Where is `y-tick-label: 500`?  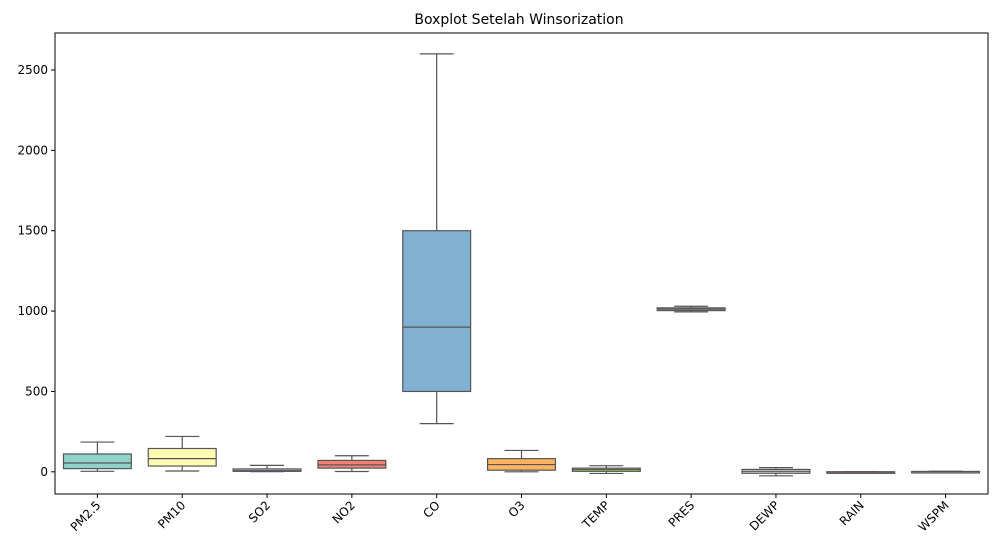 y-tick-label: 500 is located at coordinates (36, 391).